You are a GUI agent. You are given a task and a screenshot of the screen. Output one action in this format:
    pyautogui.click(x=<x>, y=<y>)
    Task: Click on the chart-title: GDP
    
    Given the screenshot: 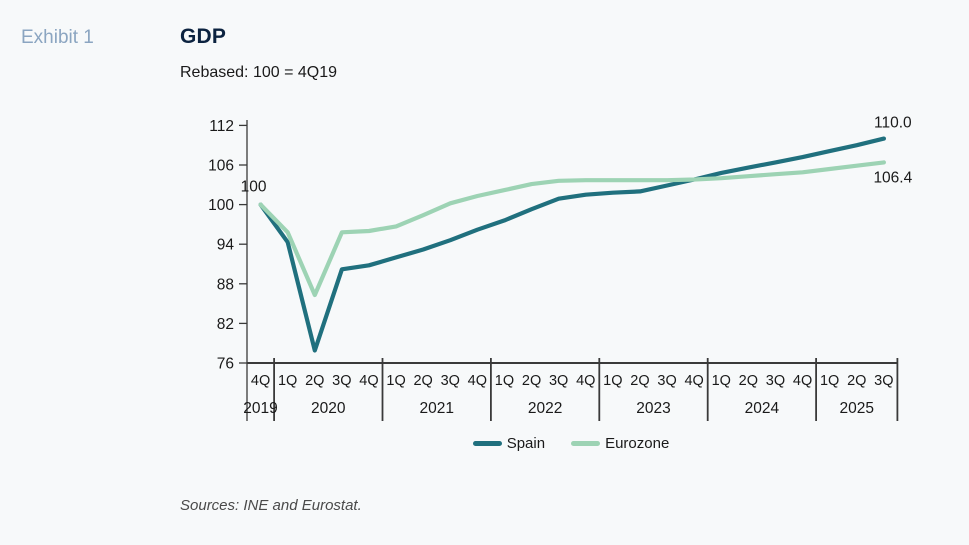 What is the action you would take?
    pyautogui.click(x=203, y=36)
    